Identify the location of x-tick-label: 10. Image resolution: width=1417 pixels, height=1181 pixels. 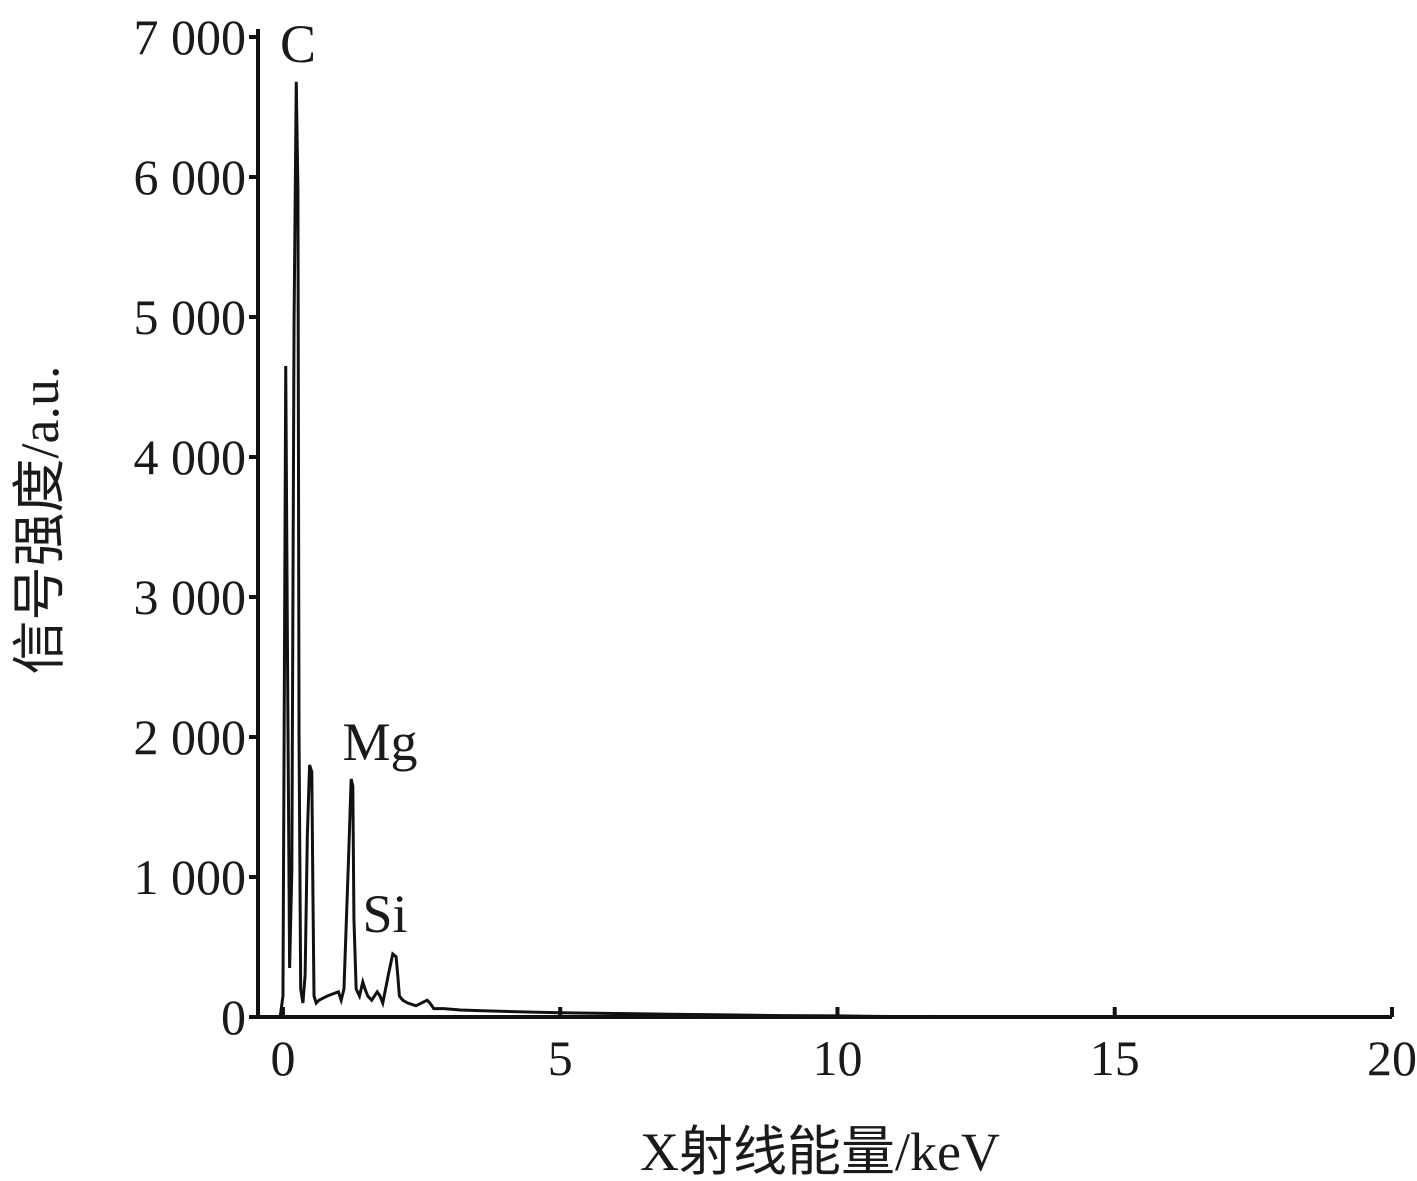
(837, 1058).